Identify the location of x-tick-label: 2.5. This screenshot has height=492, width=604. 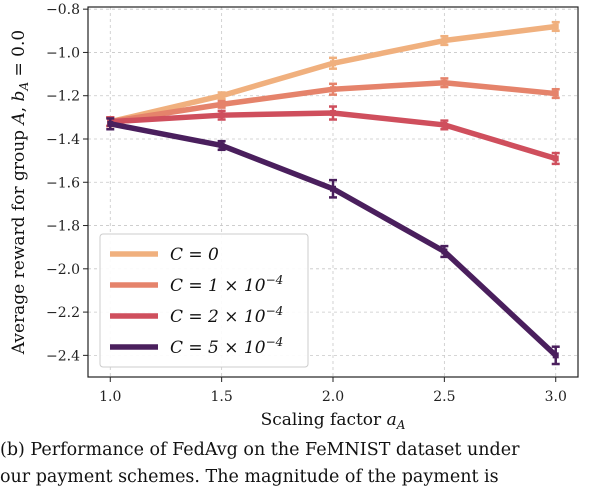
(444, 397).